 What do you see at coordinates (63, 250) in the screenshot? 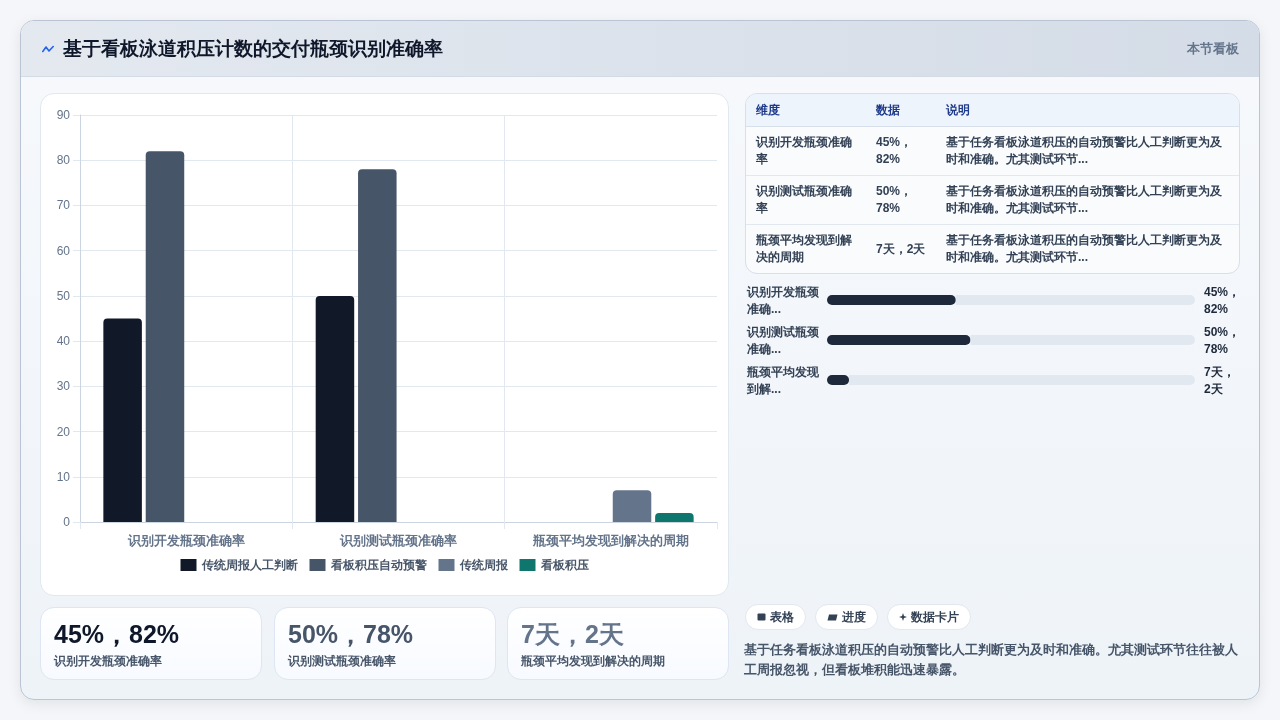
I see `y-tick-label: 60` at bounding box center [63, 250].